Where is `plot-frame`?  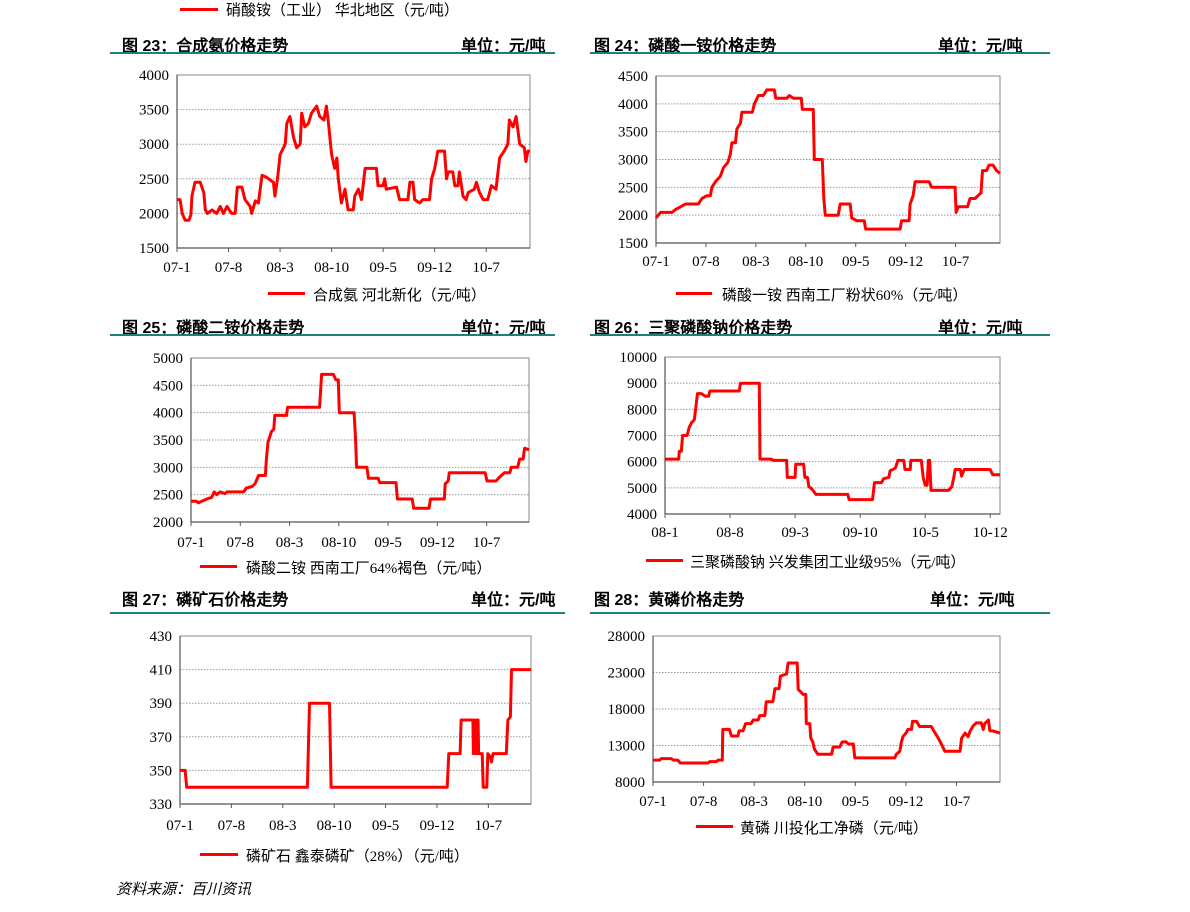 plot-frame is located at coordinates (353, 161).